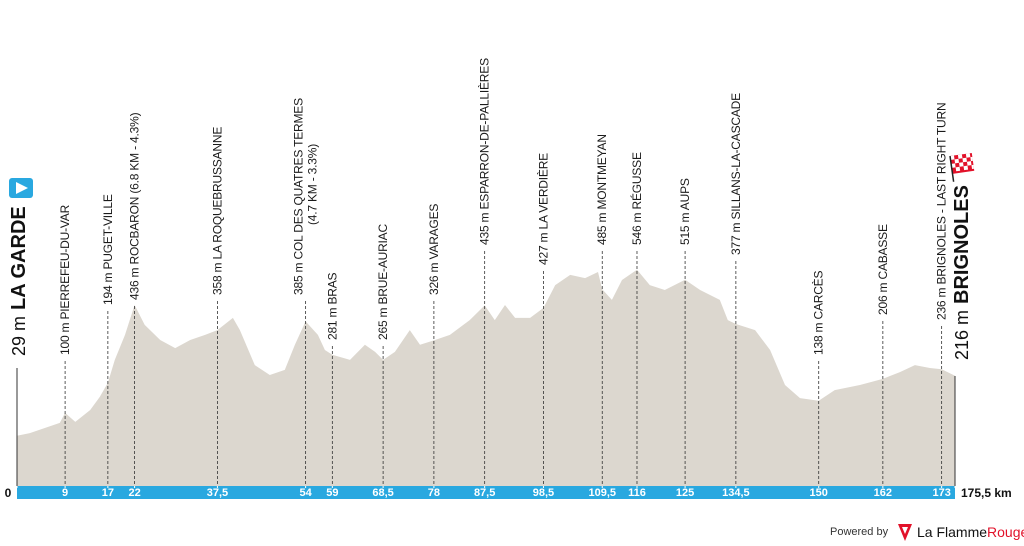 The image size is (1024, 546). What do you see at coordinates (818, 313) in the screenshot?
I see `waypoint-label: 138 m CARCÈS` at bounding box center [818, 313].